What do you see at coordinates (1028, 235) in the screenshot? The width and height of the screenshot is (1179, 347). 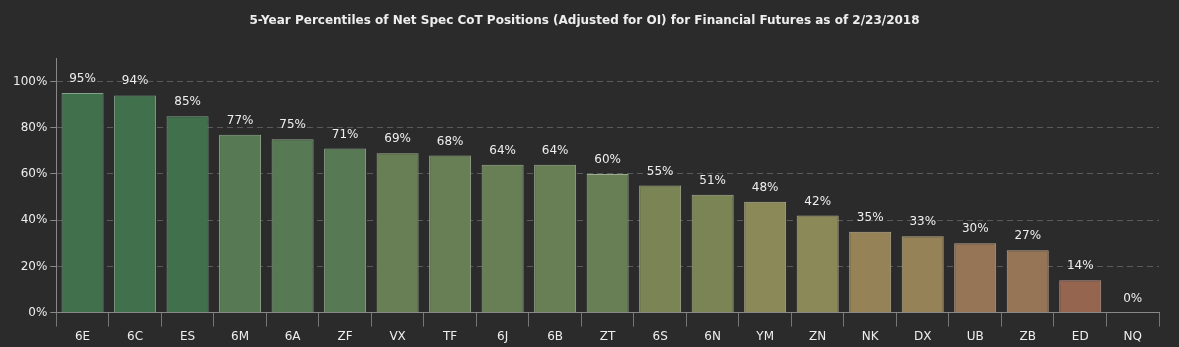 I see `data-label: 27%` at bounding box center [1028, 235].